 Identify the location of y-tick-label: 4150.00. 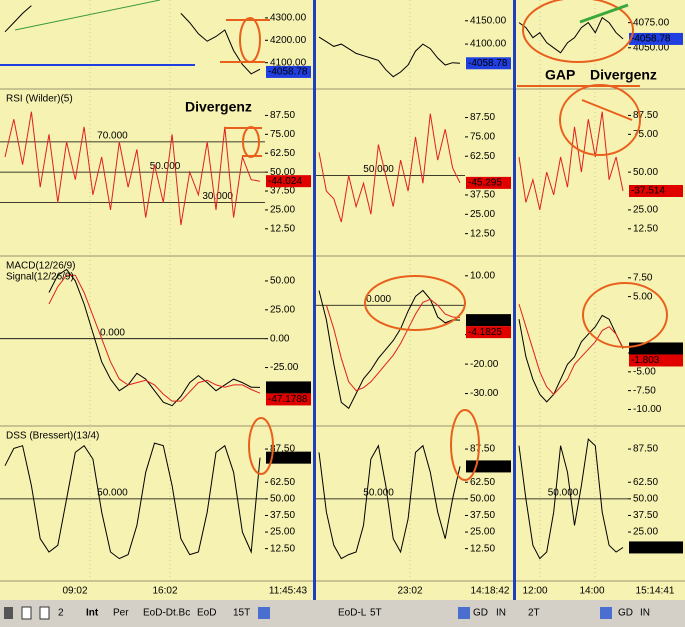
(488, 20).